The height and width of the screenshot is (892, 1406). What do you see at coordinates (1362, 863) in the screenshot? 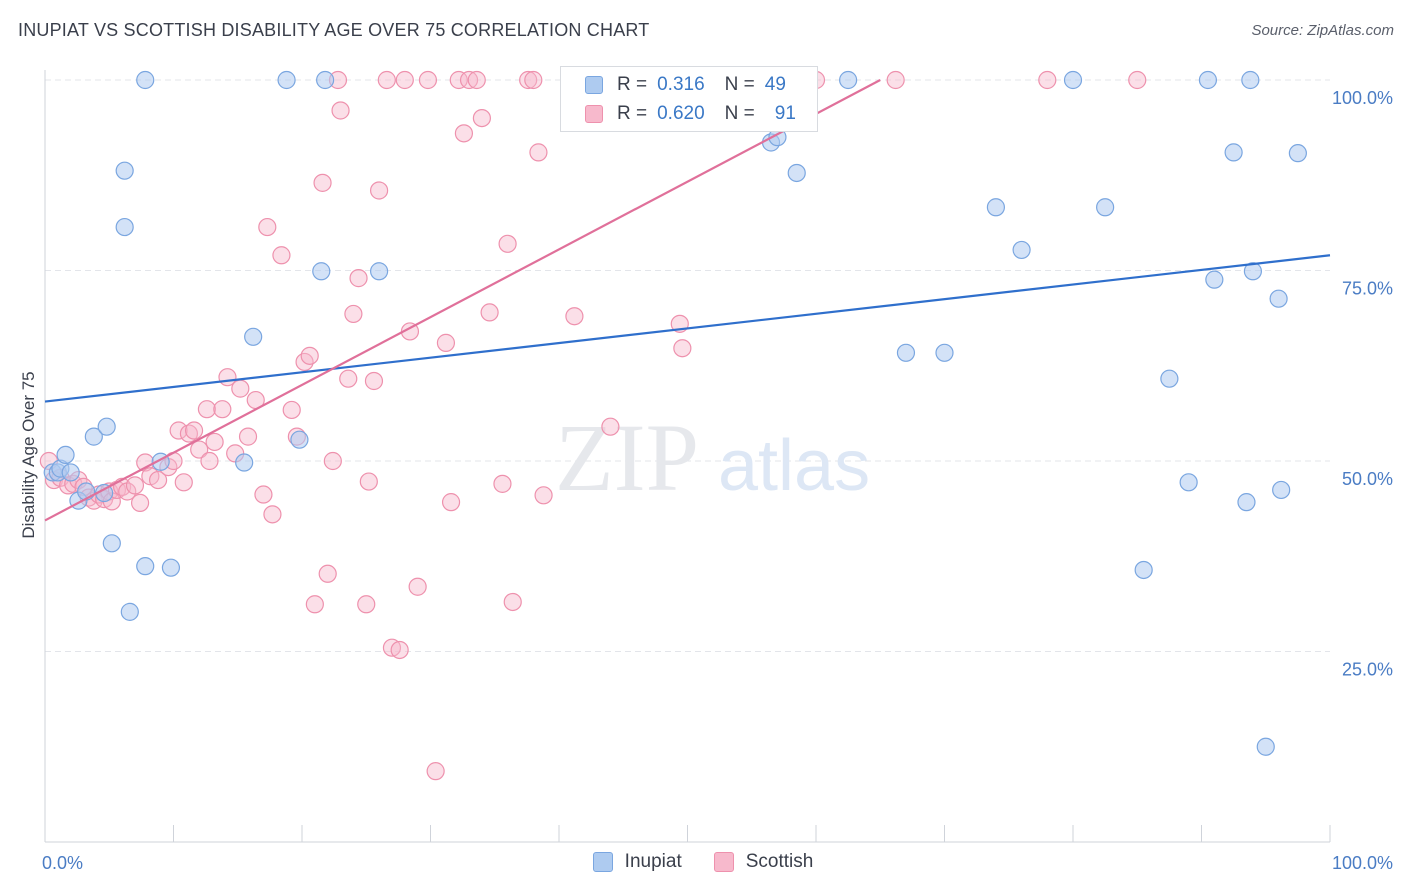
I see `x-tick-label-max: 100.0%` at bounding box center [1362, 863].